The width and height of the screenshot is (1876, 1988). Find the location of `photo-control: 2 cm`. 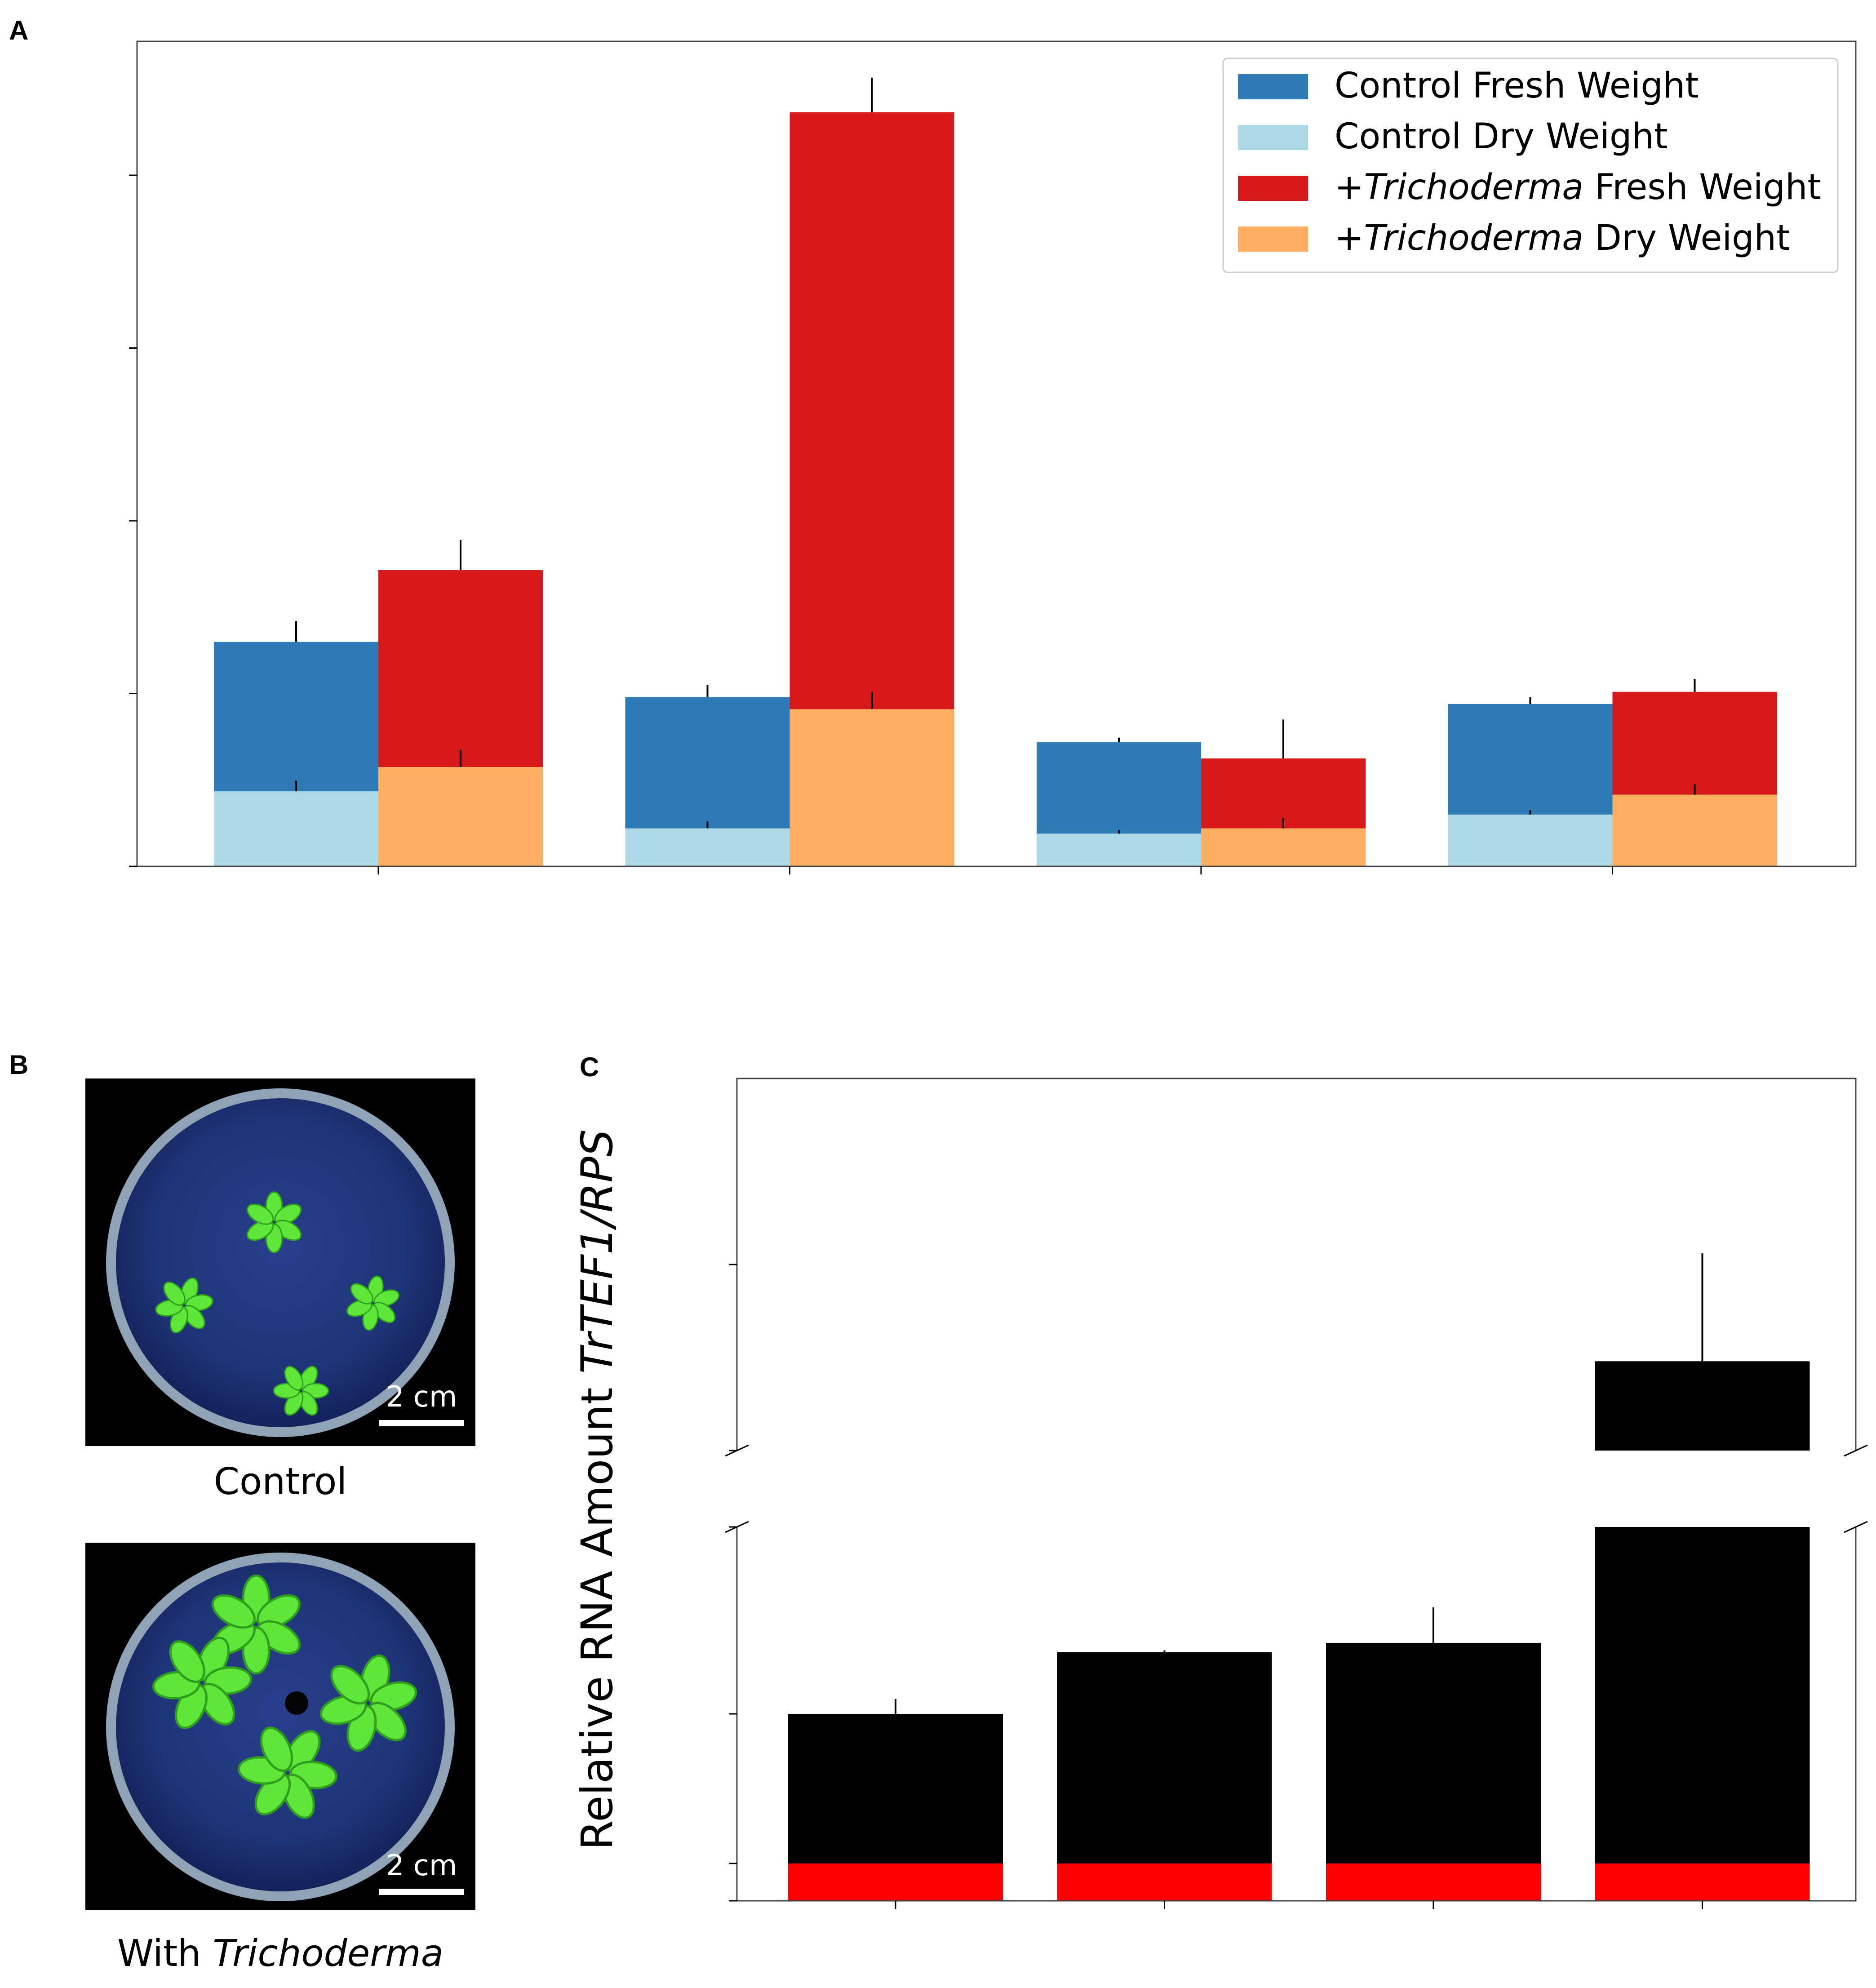

photo-control: 2 cm is located at coordinates (280, 1262).